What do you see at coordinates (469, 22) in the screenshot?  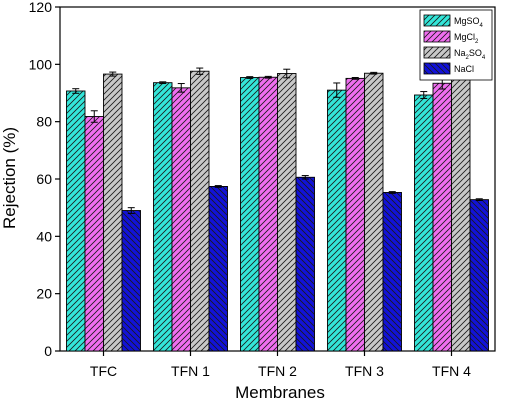 I see `legend-label: MgSO4` at bounding box center [469, 22].